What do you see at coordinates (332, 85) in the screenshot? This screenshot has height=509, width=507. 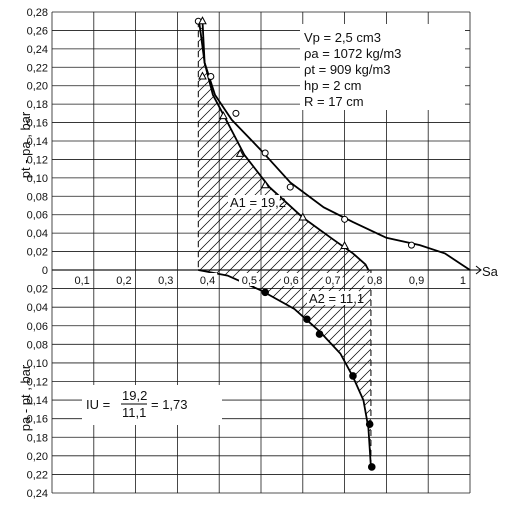 I see `legend-item: hp = 2 cm` at bounding box center [332, 85].